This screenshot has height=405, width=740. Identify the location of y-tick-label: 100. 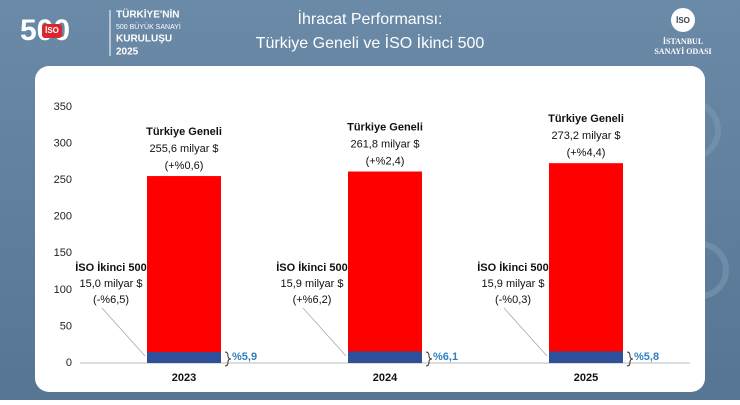
(63, 290).